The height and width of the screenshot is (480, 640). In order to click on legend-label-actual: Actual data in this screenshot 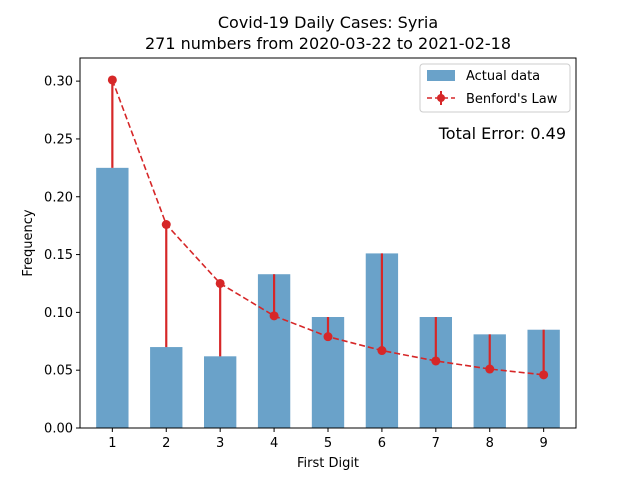, I will do `click(503, 76)`.